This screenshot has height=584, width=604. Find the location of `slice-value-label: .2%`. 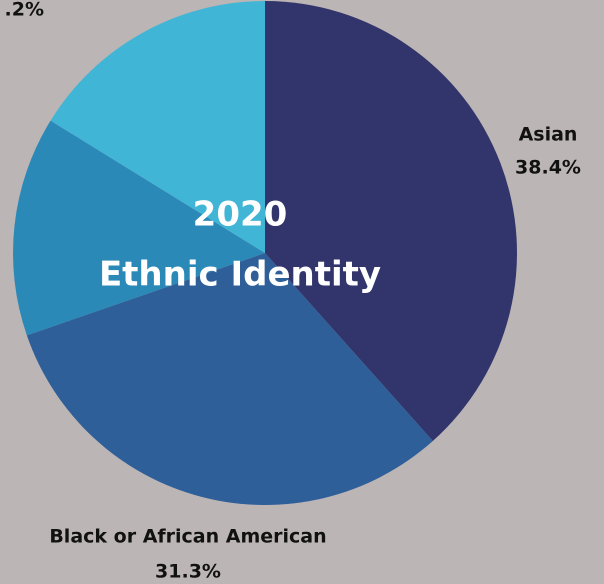

slice-value-label: .2% is located at coordinates (24, 10).